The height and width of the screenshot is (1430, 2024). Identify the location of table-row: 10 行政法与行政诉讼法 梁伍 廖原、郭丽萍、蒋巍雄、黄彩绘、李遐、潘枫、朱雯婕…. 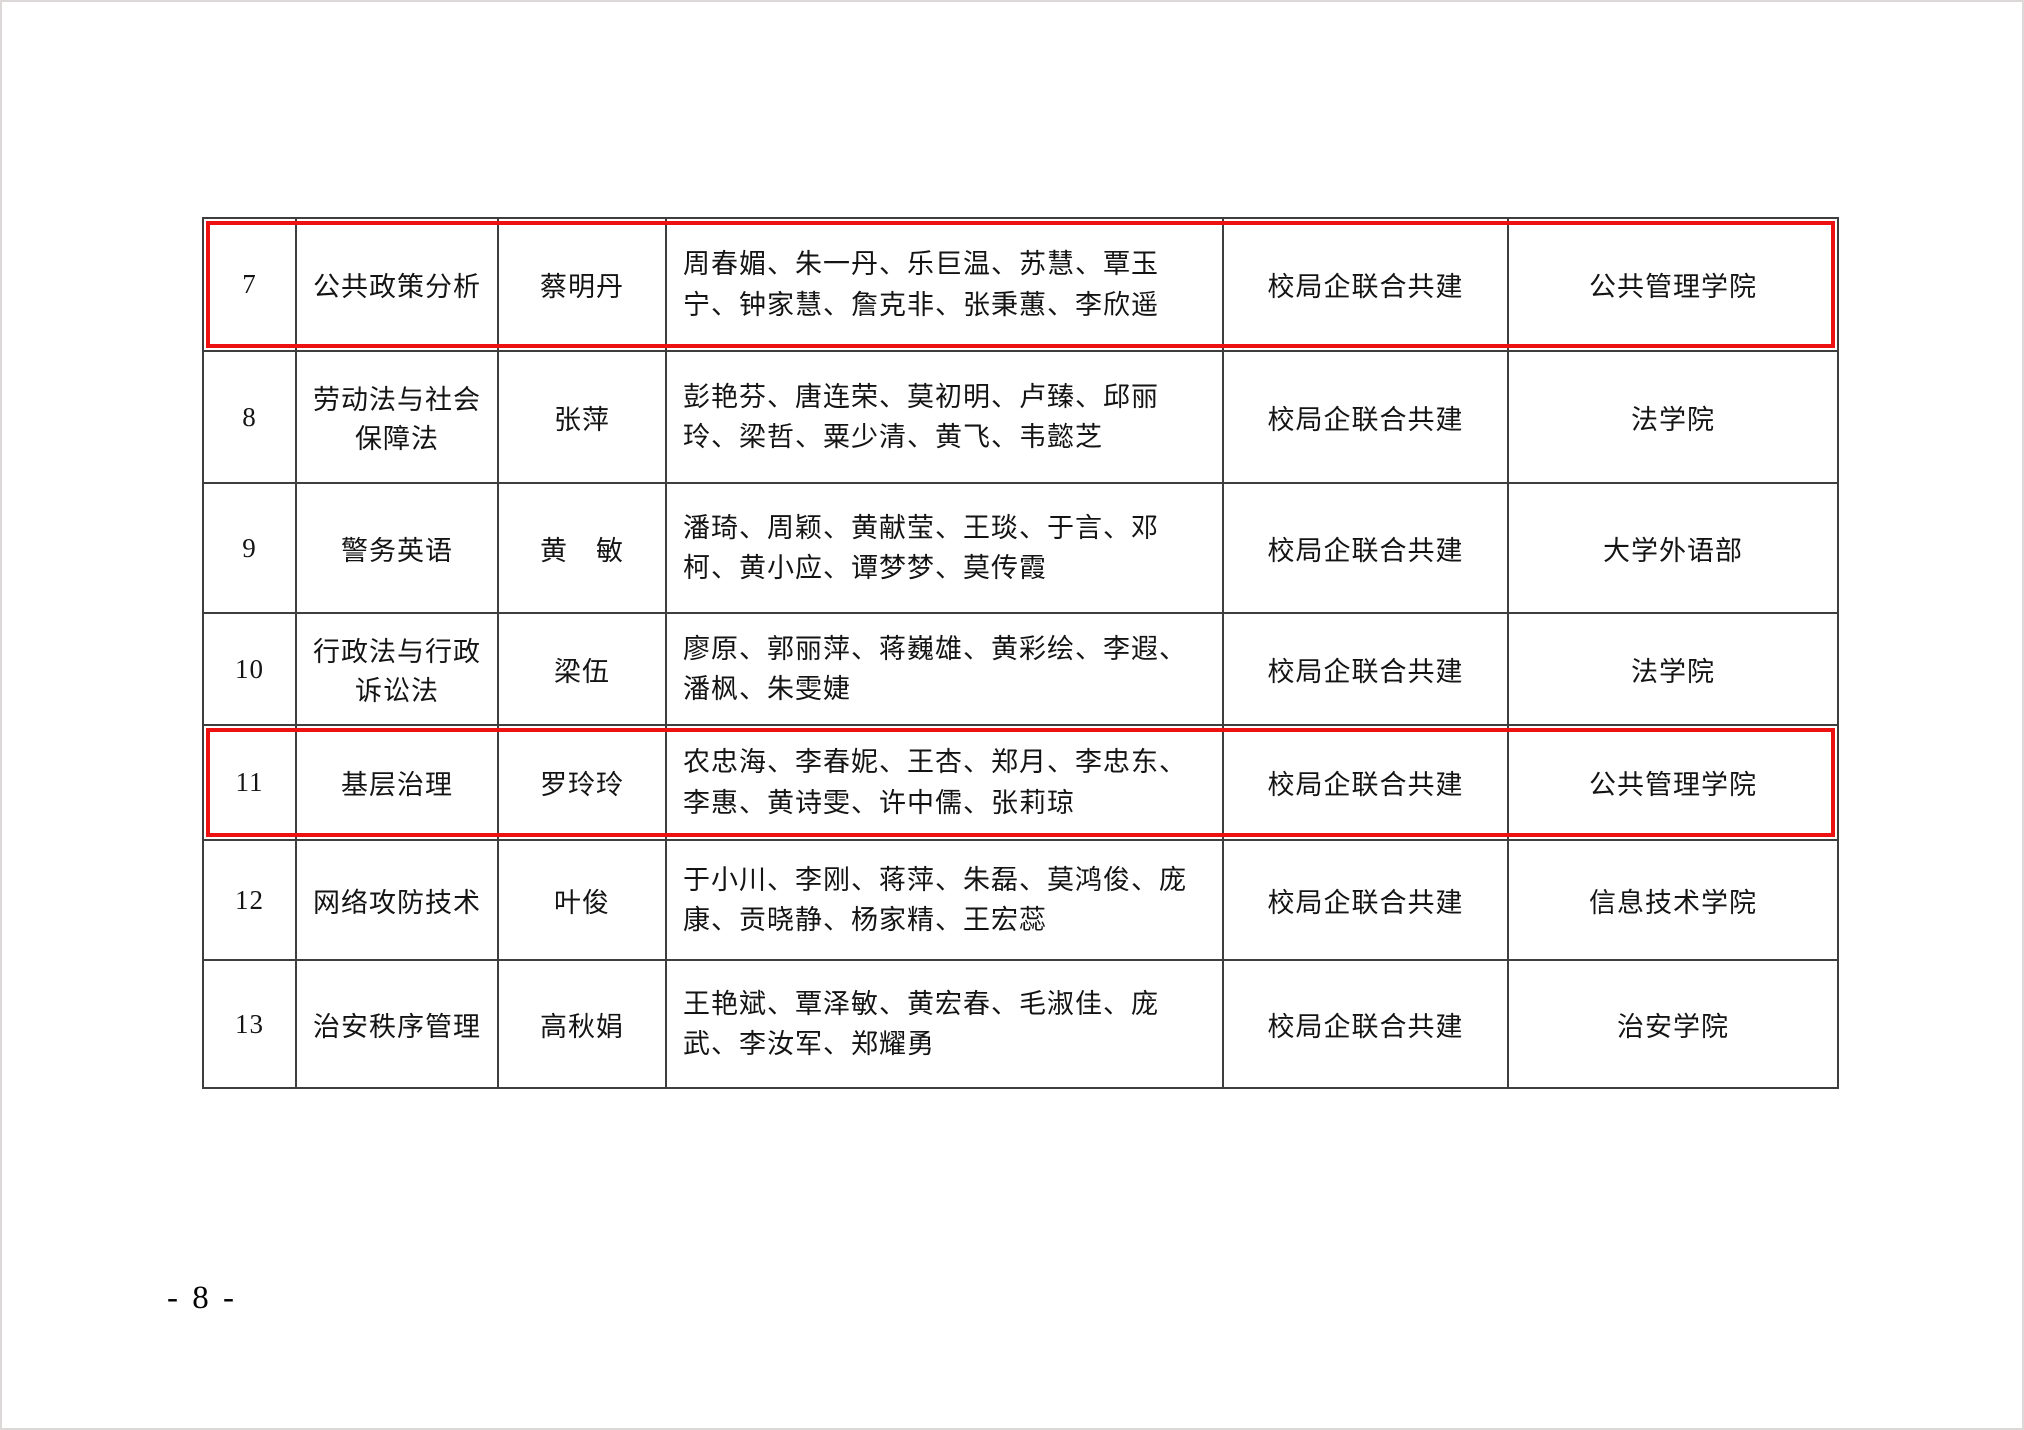
(1020, 669).